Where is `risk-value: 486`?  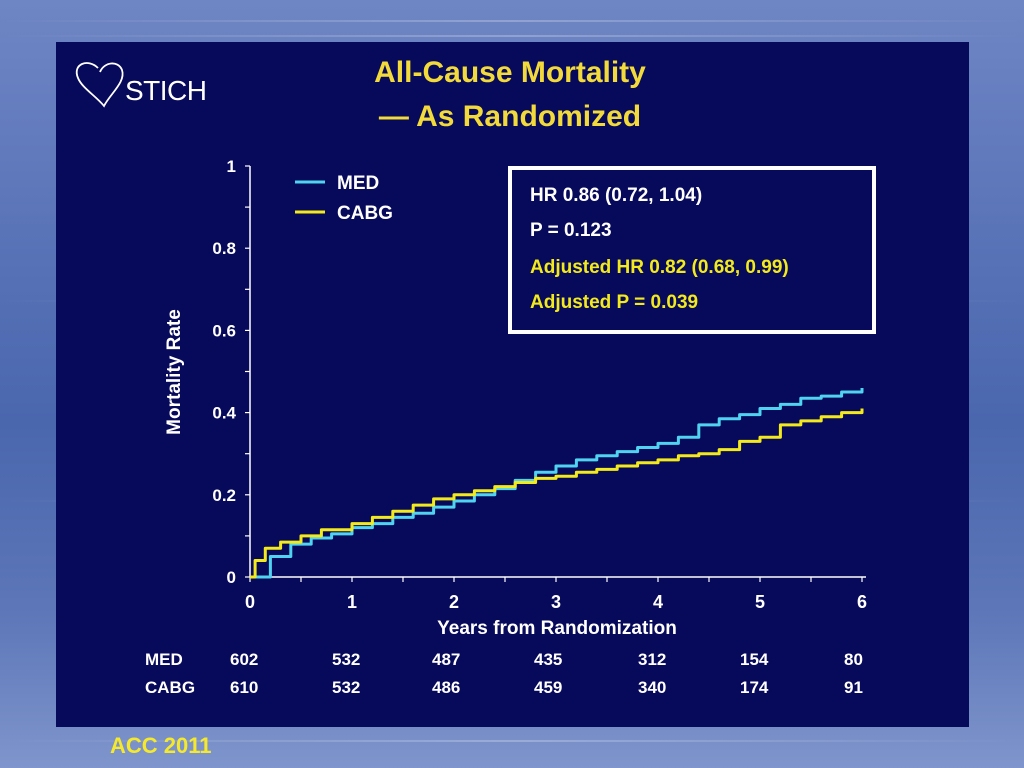 risk-value: 486 is located at coordinates (446, 687).